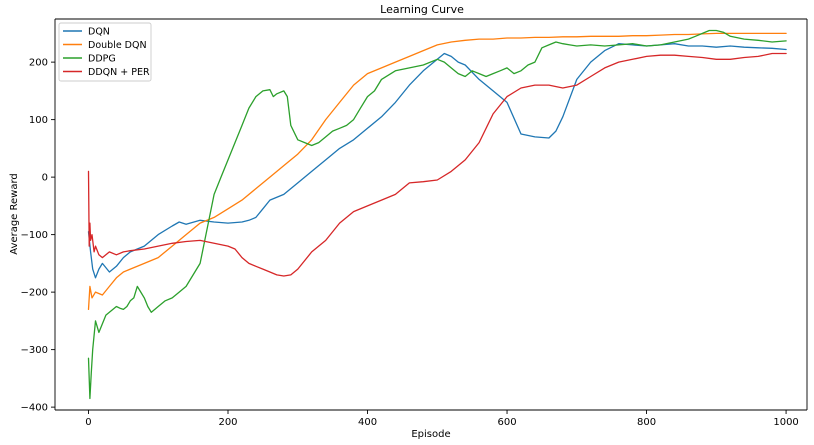 The width and height of the screenshot is (814, 445). Describe the element at coordinates (422, 9) in the screenshot. I see `chart-title: Learning Curve` at that location.